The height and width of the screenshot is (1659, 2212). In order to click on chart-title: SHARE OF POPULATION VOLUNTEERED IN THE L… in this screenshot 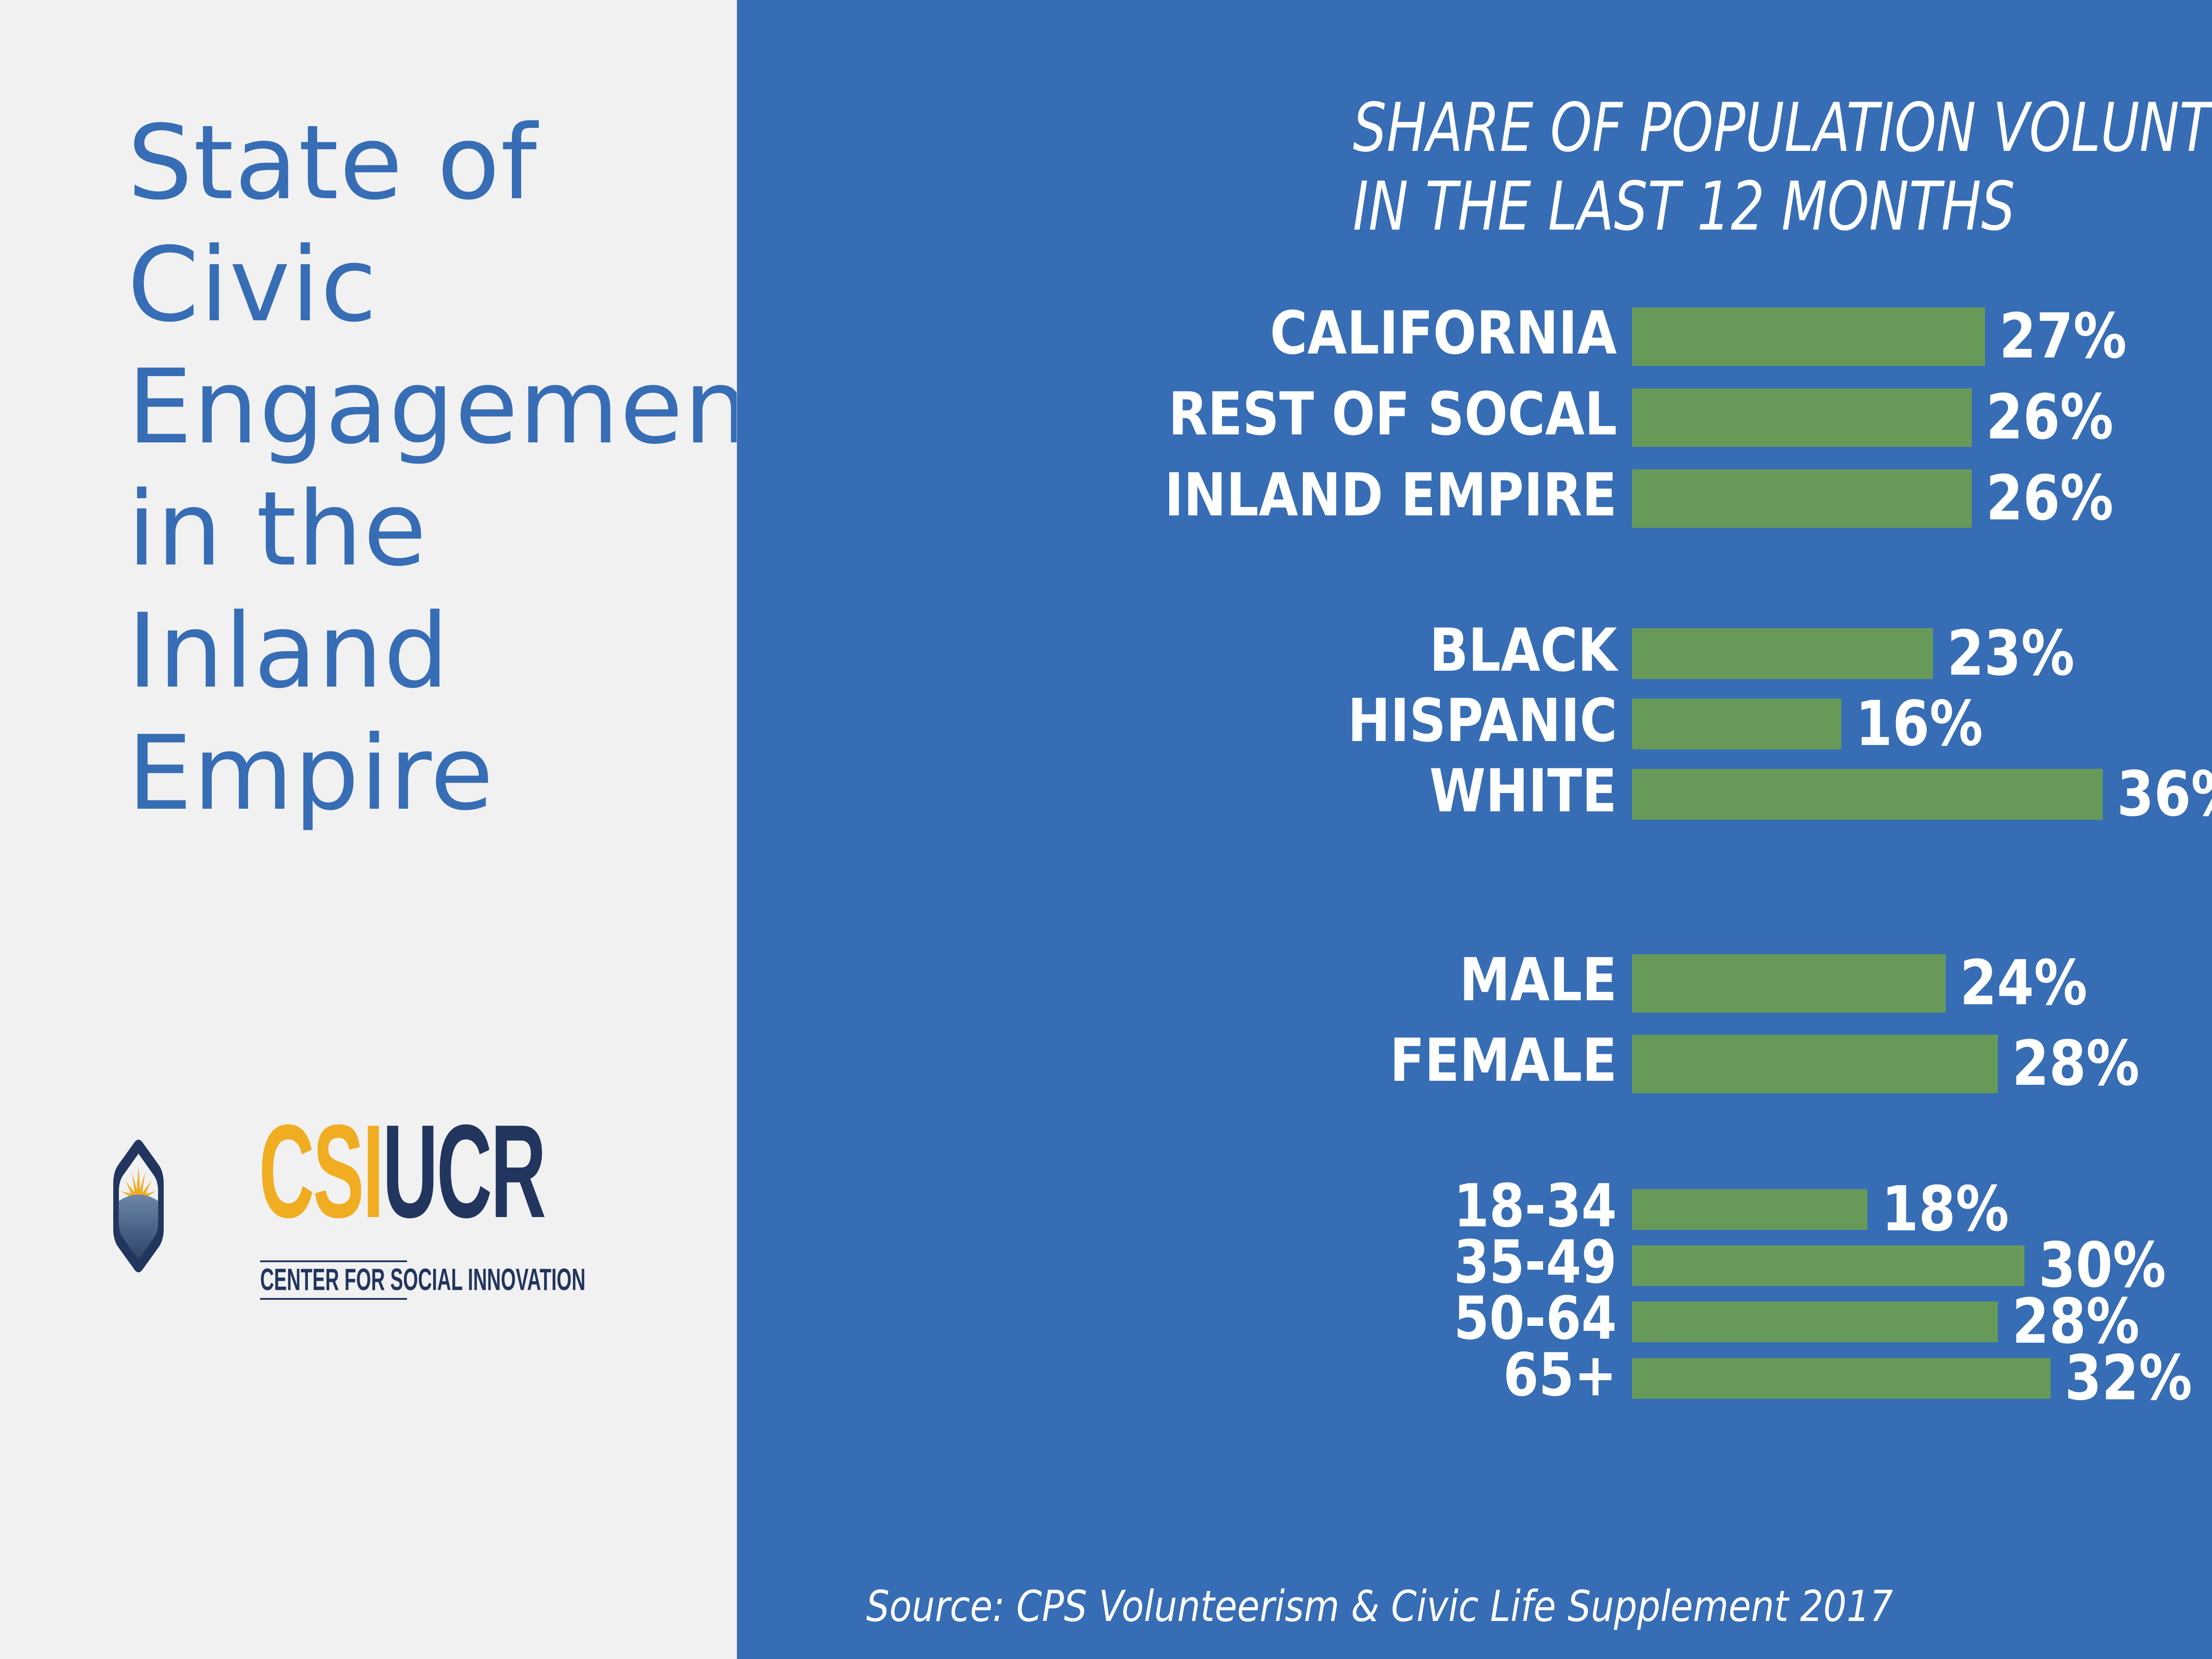, I will do `click(1783, 167)`.